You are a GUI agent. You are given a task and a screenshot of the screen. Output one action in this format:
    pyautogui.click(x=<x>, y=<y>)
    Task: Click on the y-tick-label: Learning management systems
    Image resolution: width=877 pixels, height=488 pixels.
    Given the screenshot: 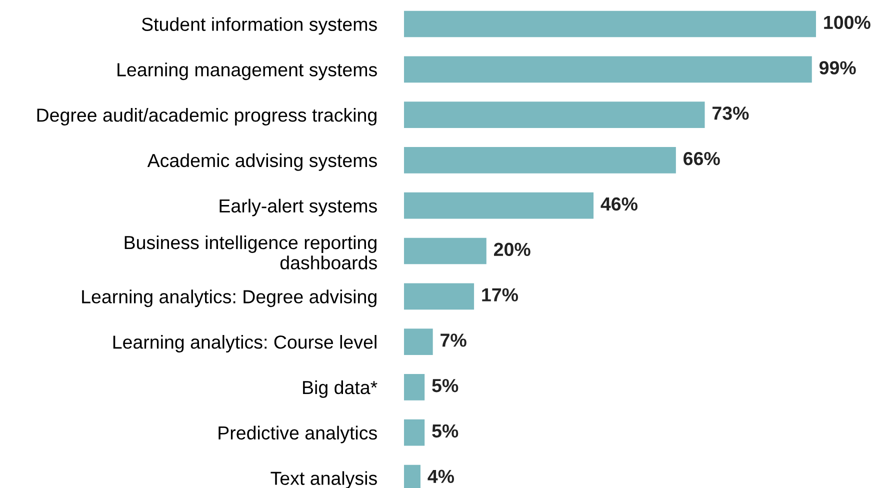 What is the action you would take?
    pyautogui.click(x=247, y=71)
    